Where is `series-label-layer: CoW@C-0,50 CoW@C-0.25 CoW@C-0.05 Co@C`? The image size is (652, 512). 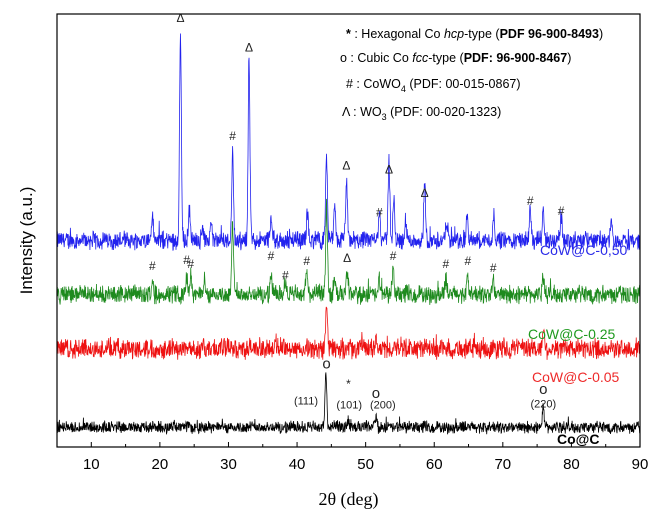
series-label-layer: CoW@C-0,50 CoW@C-0.25 CoW@C-0.05 Co@C is located at coordinates (578, 344).